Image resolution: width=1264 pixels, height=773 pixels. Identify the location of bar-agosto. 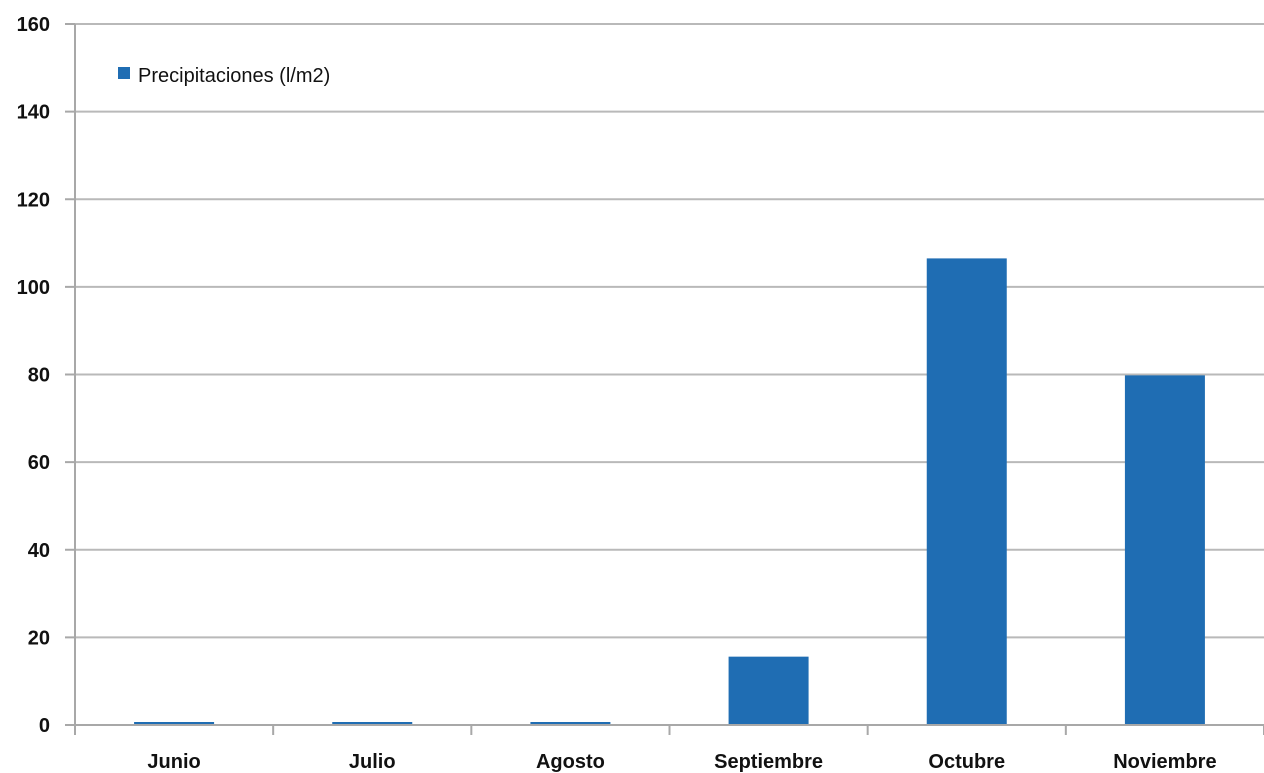
(570, 723).